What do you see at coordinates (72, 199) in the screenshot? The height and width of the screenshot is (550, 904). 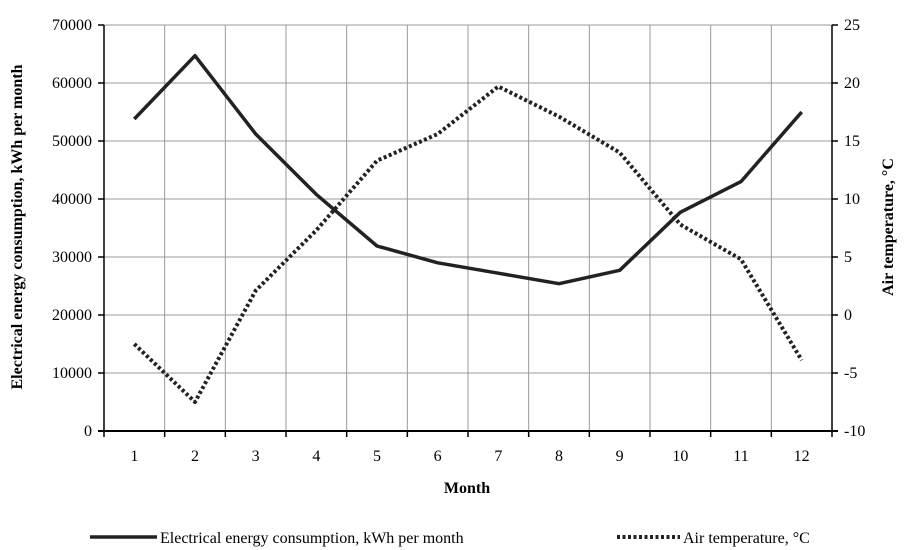 I see `y-left-tick-label: 40000` at bounding box center [72, 199].